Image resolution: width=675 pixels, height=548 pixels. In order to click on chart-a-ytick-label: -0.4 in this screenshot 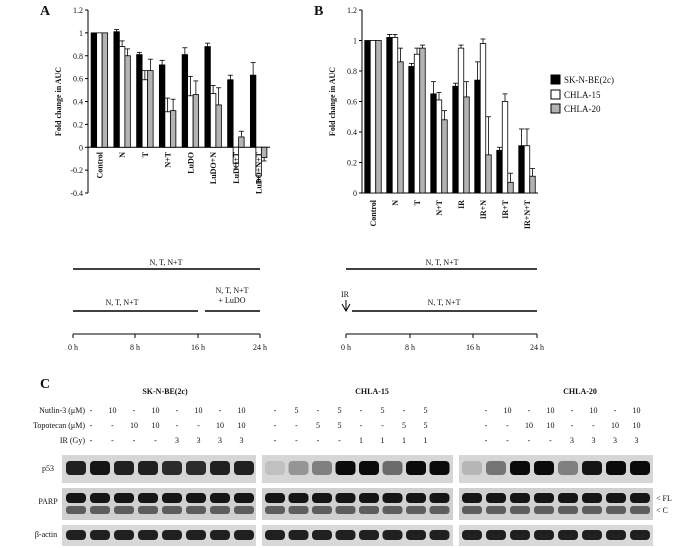, I will do `click(76, 193)`.